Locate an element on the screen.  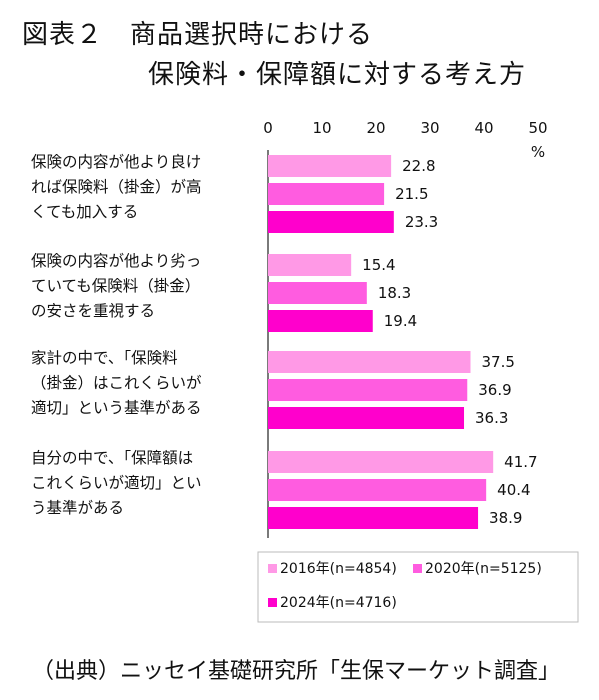
category-label: くても加入する is located at coordinates (84, 212).